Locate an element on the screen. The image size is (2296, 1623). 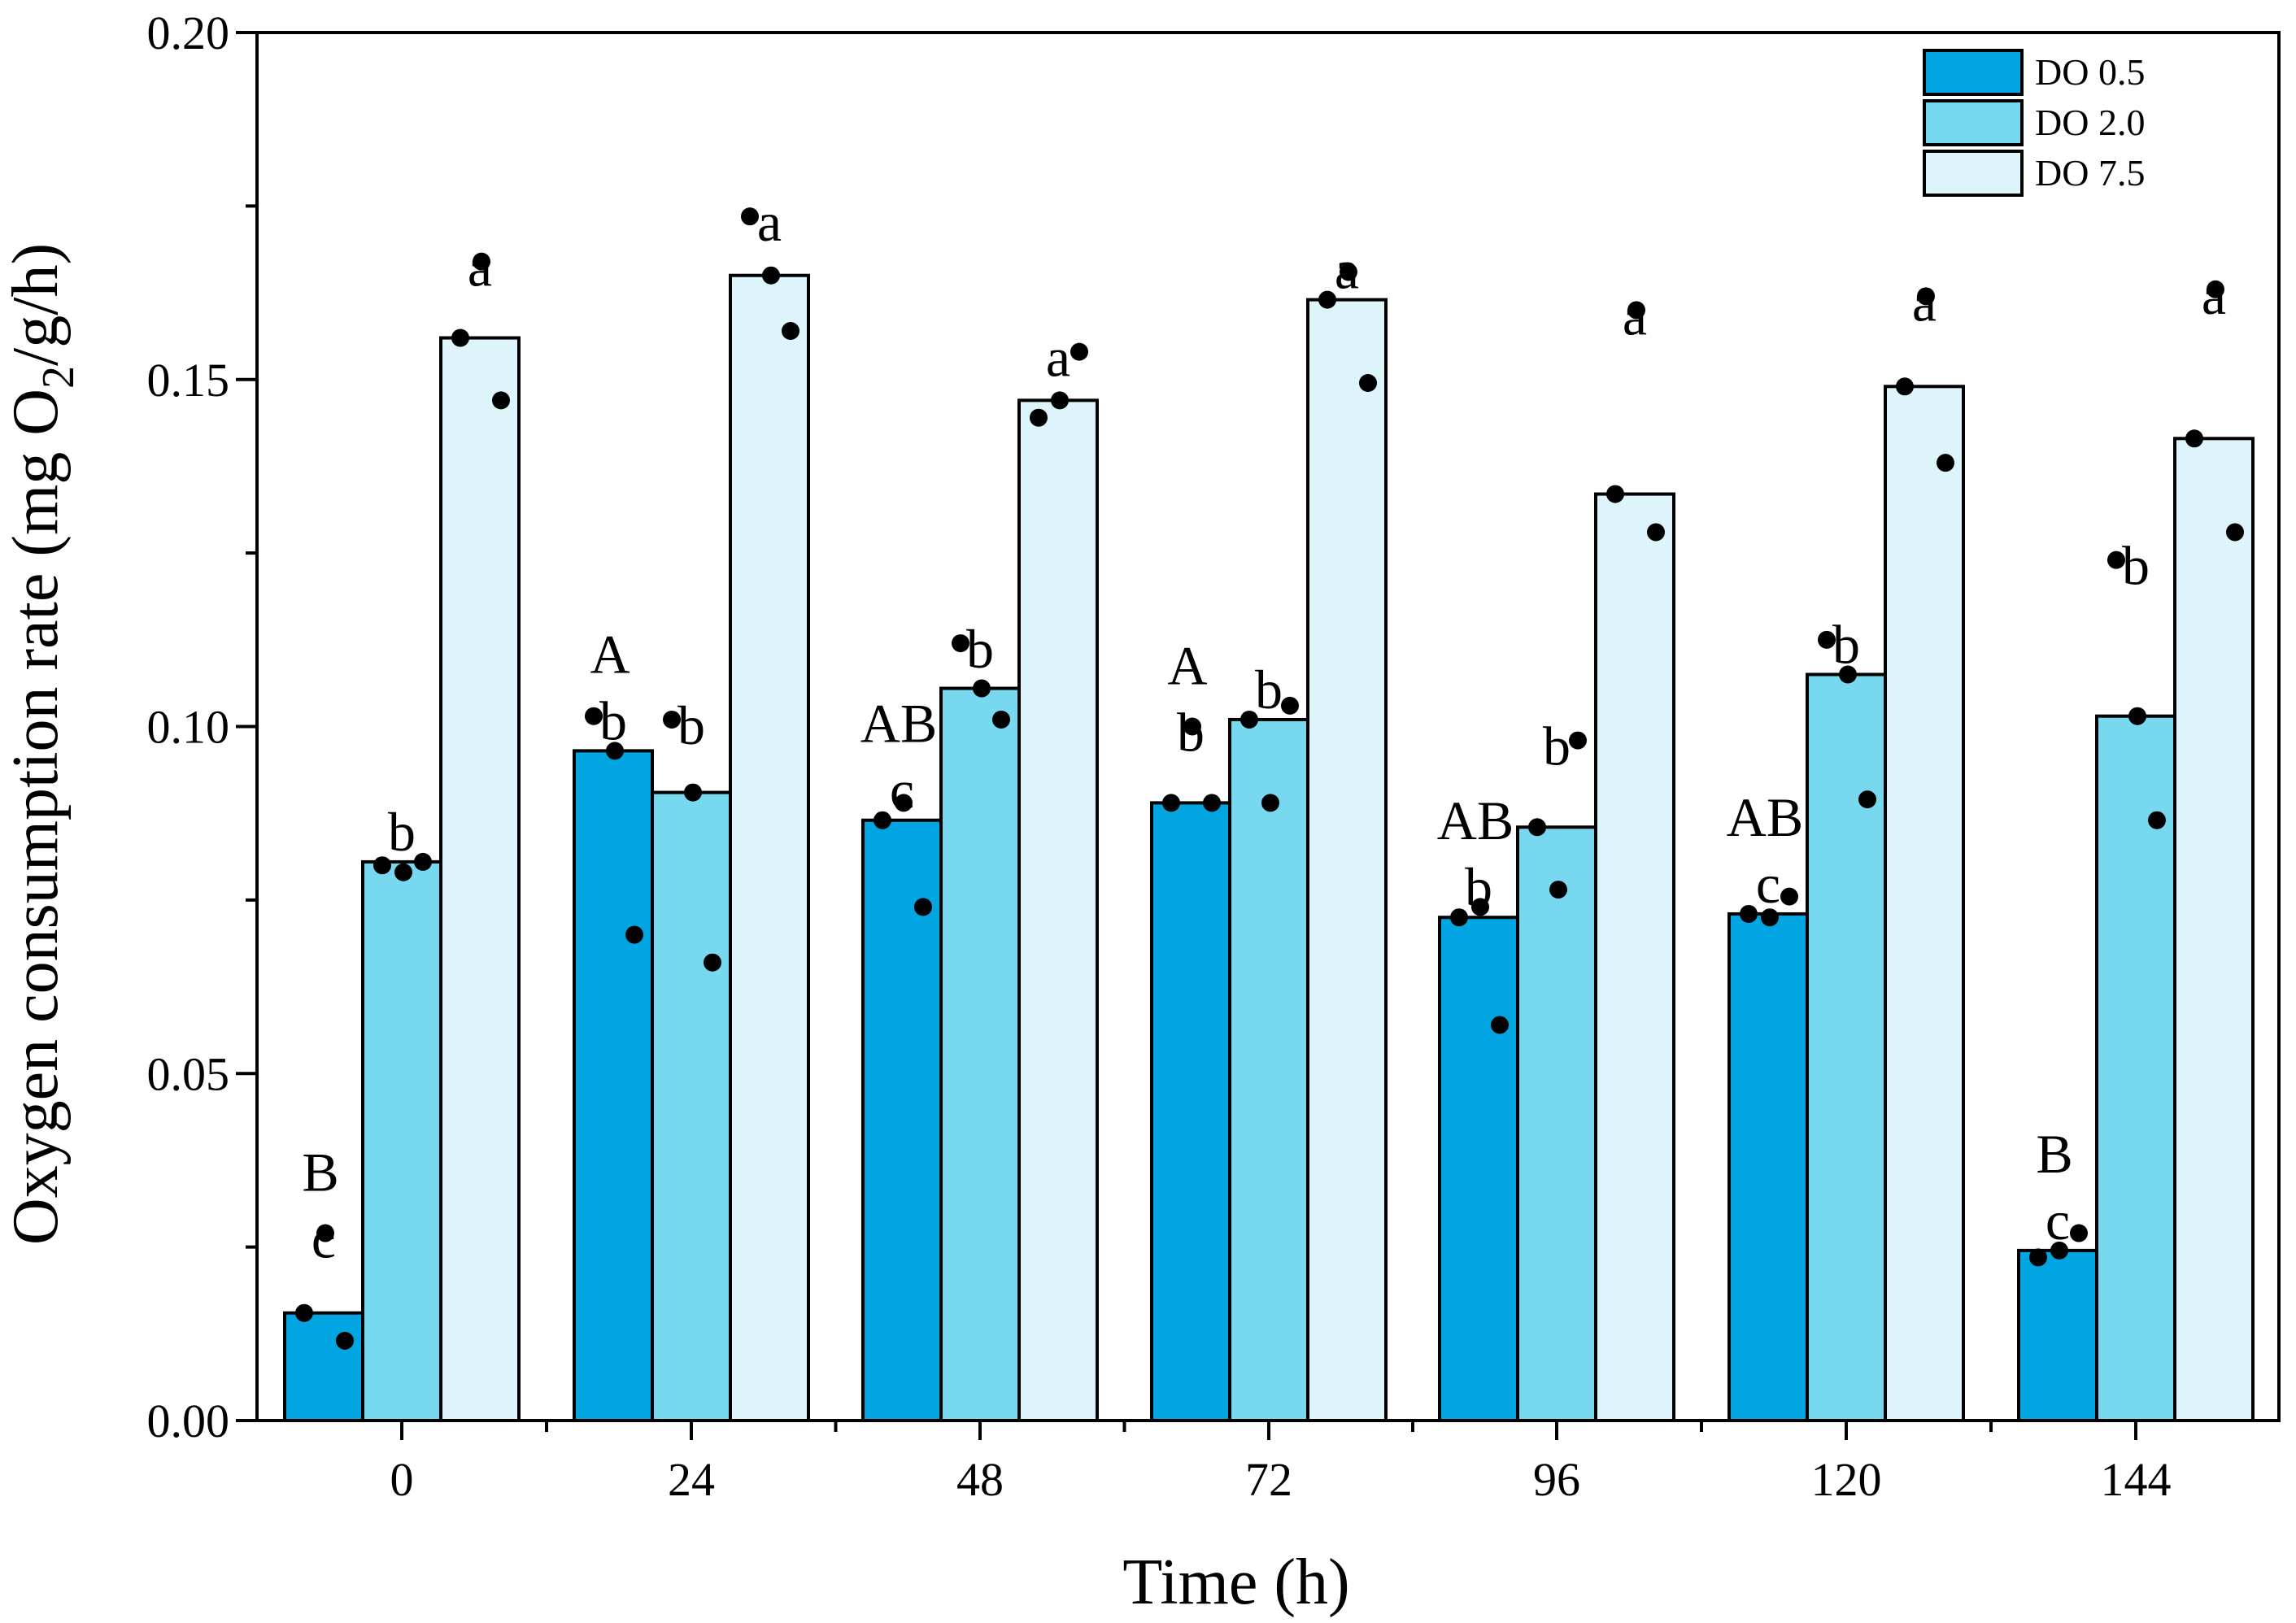
legend-swatch is located at coordinates (1973, 122).